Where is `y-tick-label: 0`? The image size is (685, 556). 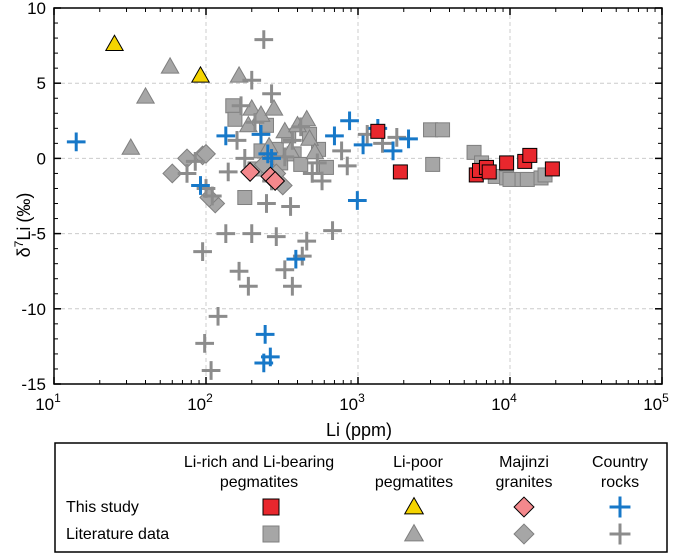
y-tick-label: 0 is located at coordinates (41, 158).